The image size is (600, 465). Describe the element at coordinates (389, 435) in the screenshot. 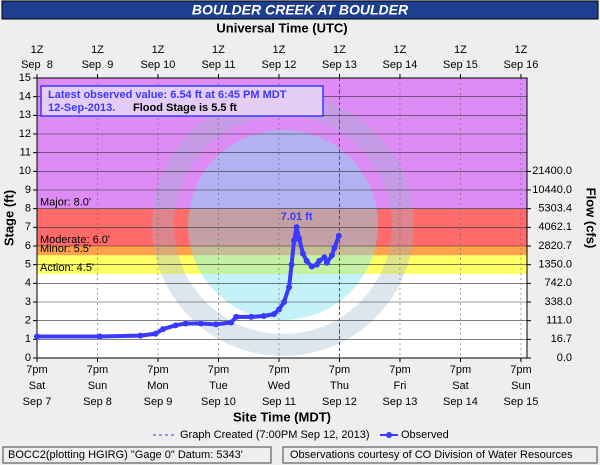

I see `legend-marker` at that location.